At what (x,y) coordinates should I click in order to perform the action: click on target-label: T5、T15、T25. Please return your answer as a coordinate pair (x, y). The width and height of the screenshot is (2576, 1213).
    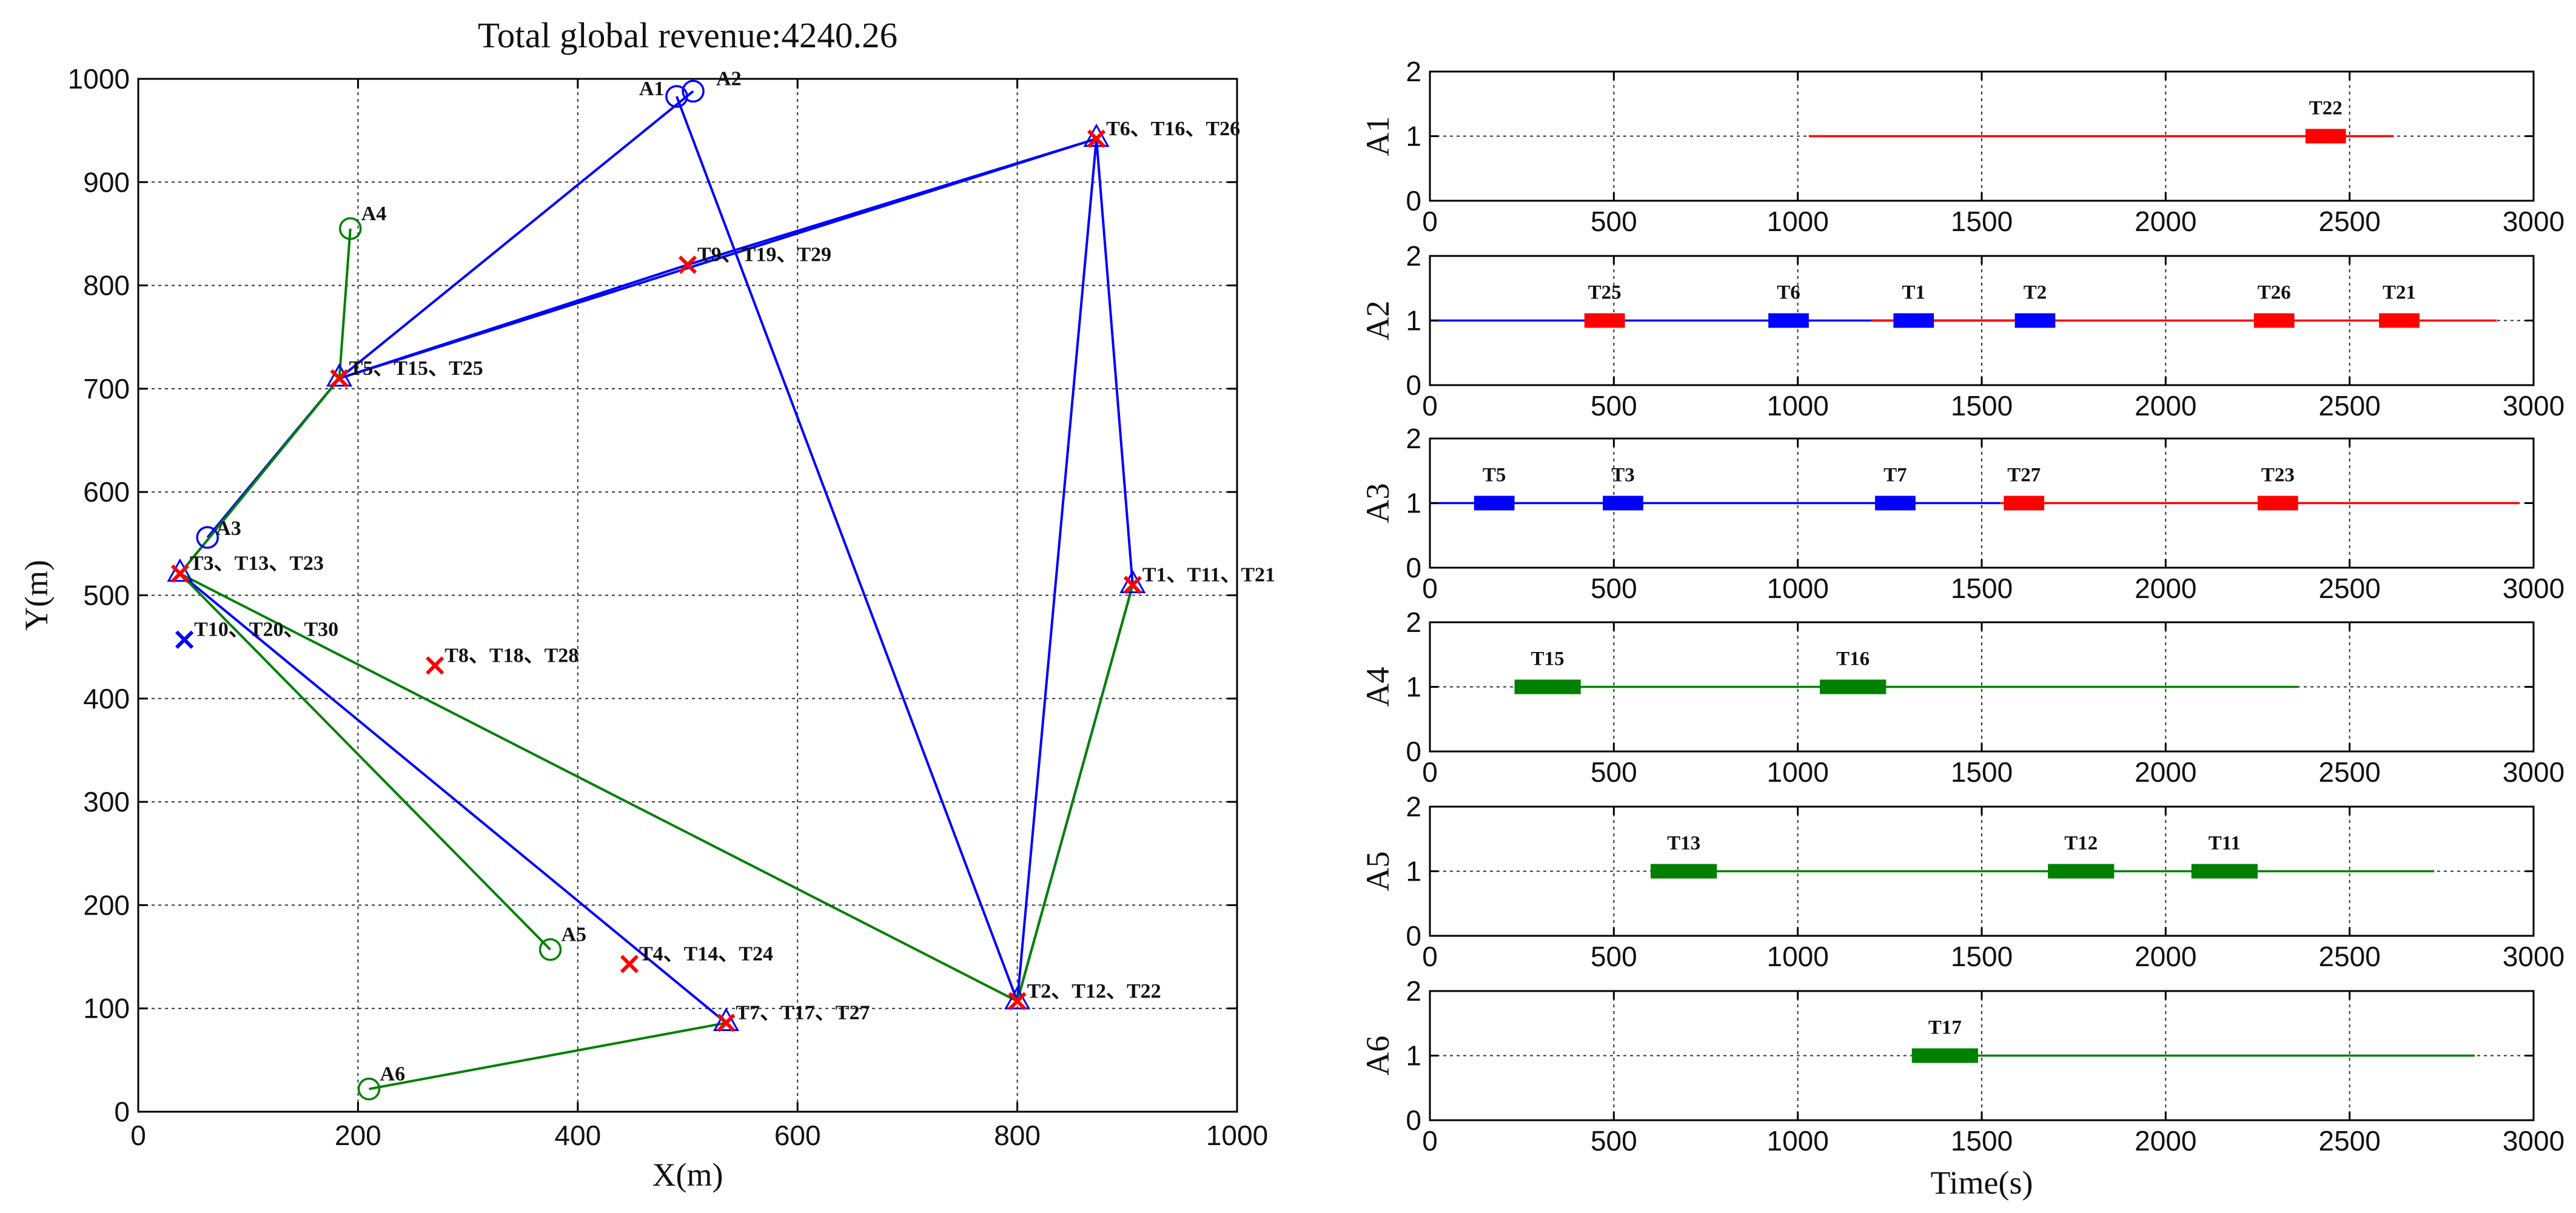
    Looking at the image, I should click on (416, 369).